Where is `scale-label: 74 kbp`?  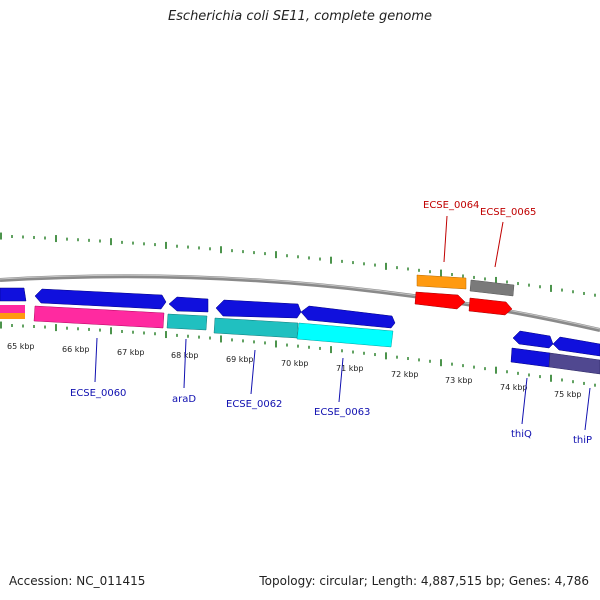
scale-label: 74 kbp is located at coordinates (514, 387).